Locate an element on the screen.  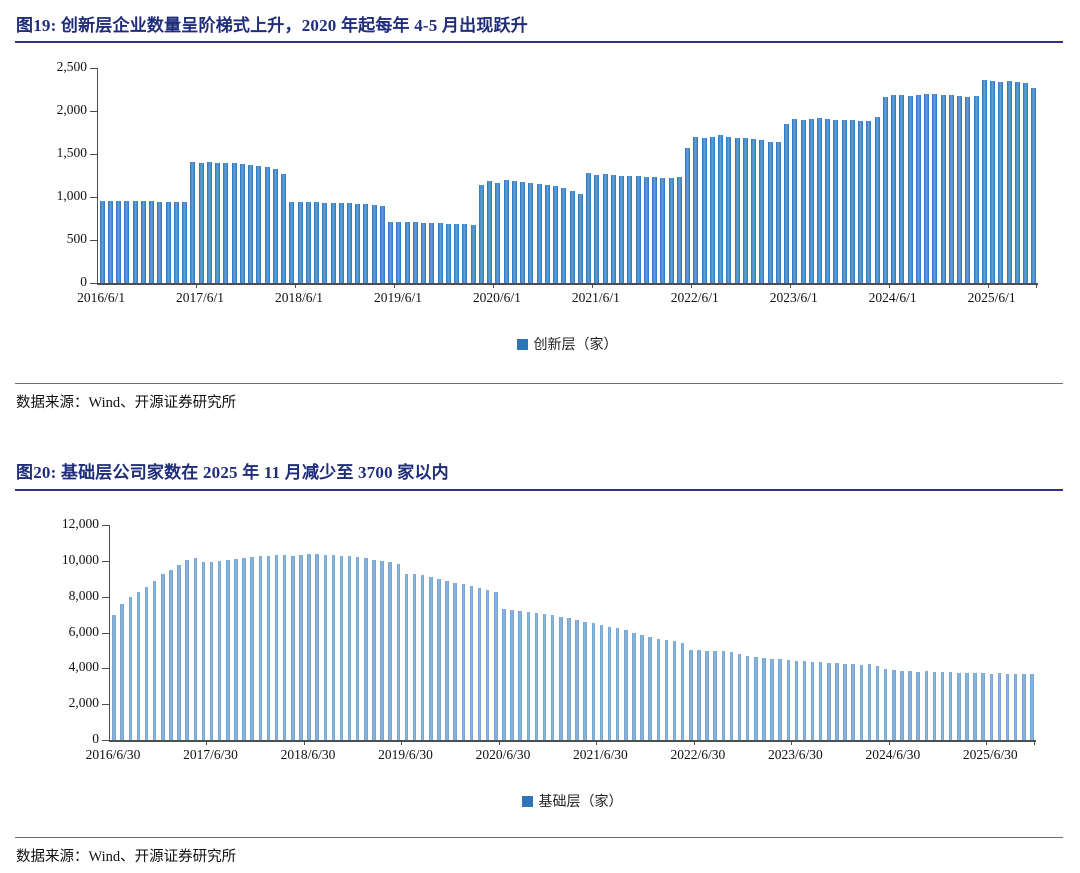
y-tick-label: 1,500 is located at coordinates (71, 152).